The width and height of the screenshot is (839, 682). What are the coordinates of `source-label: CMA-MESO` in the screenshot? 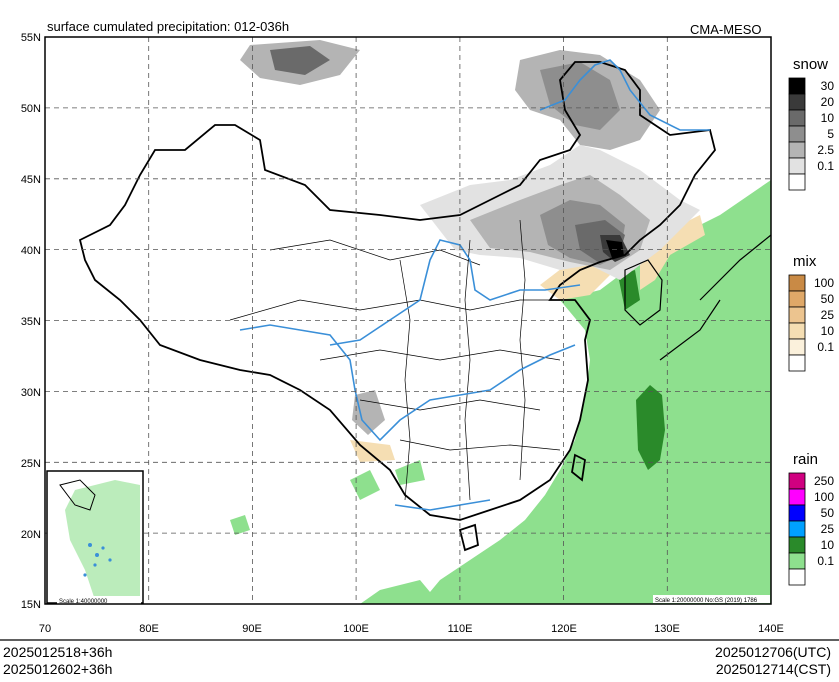 It's located at (726, 29).